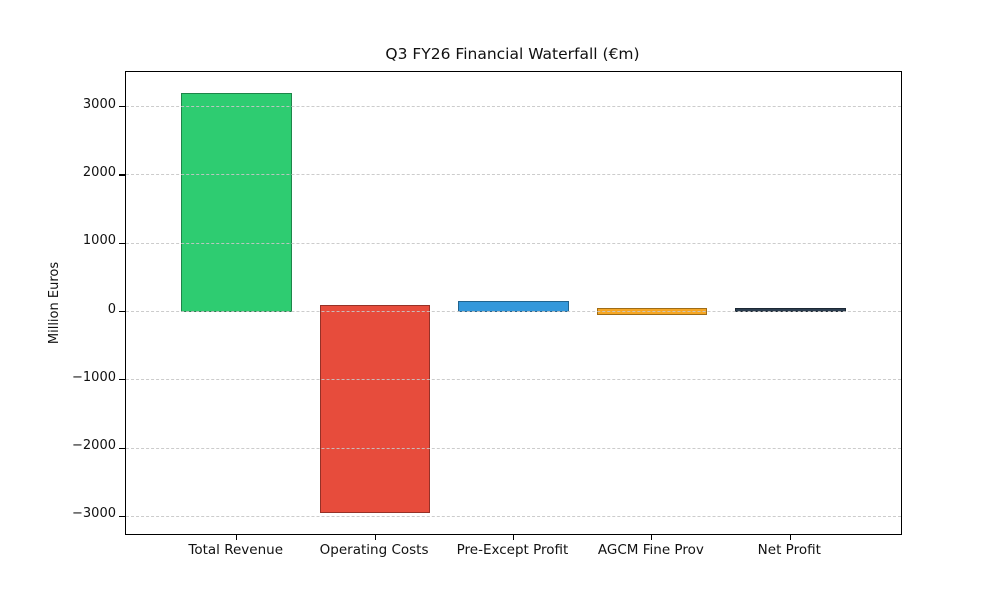  I want to click on chart-title: Q3 FY26 Financial Waterfall (€m), so click(512, 54).